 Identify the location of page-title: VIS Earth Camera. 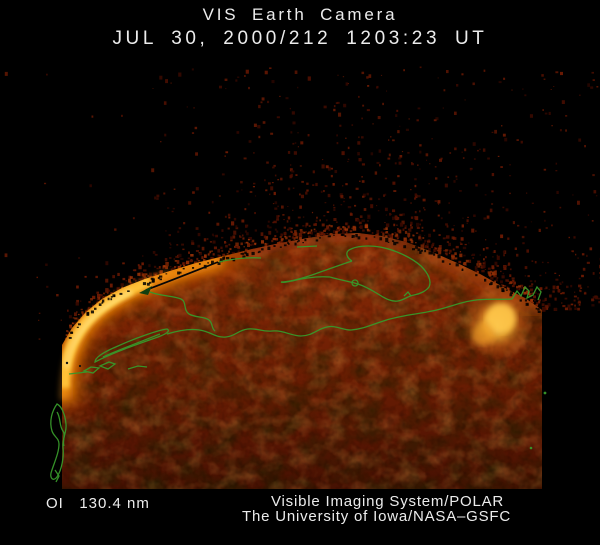
(300, 14).